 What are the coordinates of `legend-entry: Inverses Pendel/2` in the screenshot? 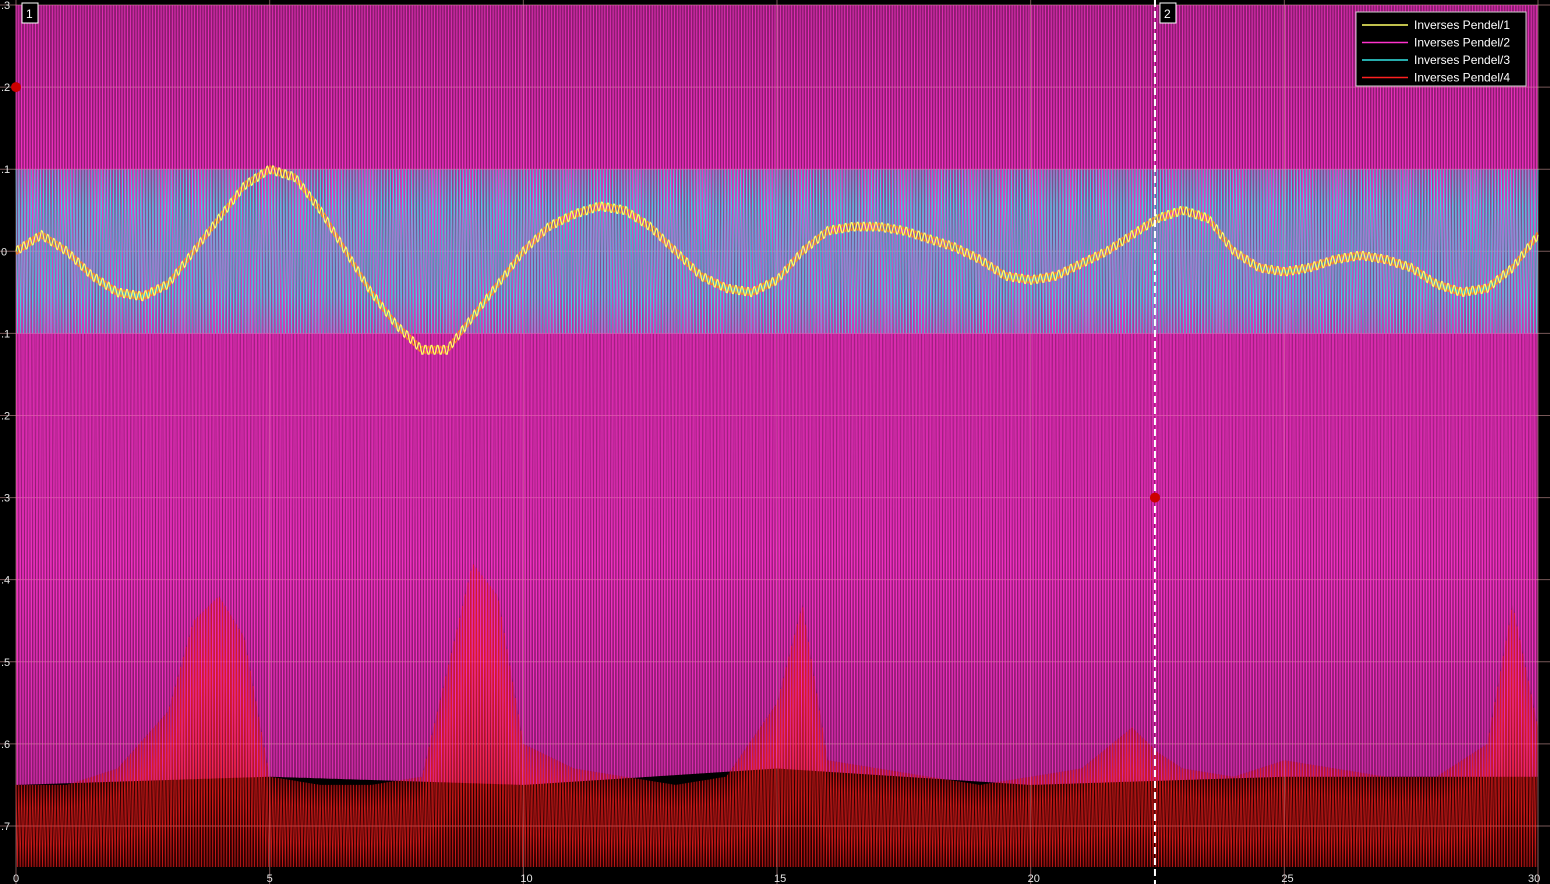 It's located at (1462, 43).